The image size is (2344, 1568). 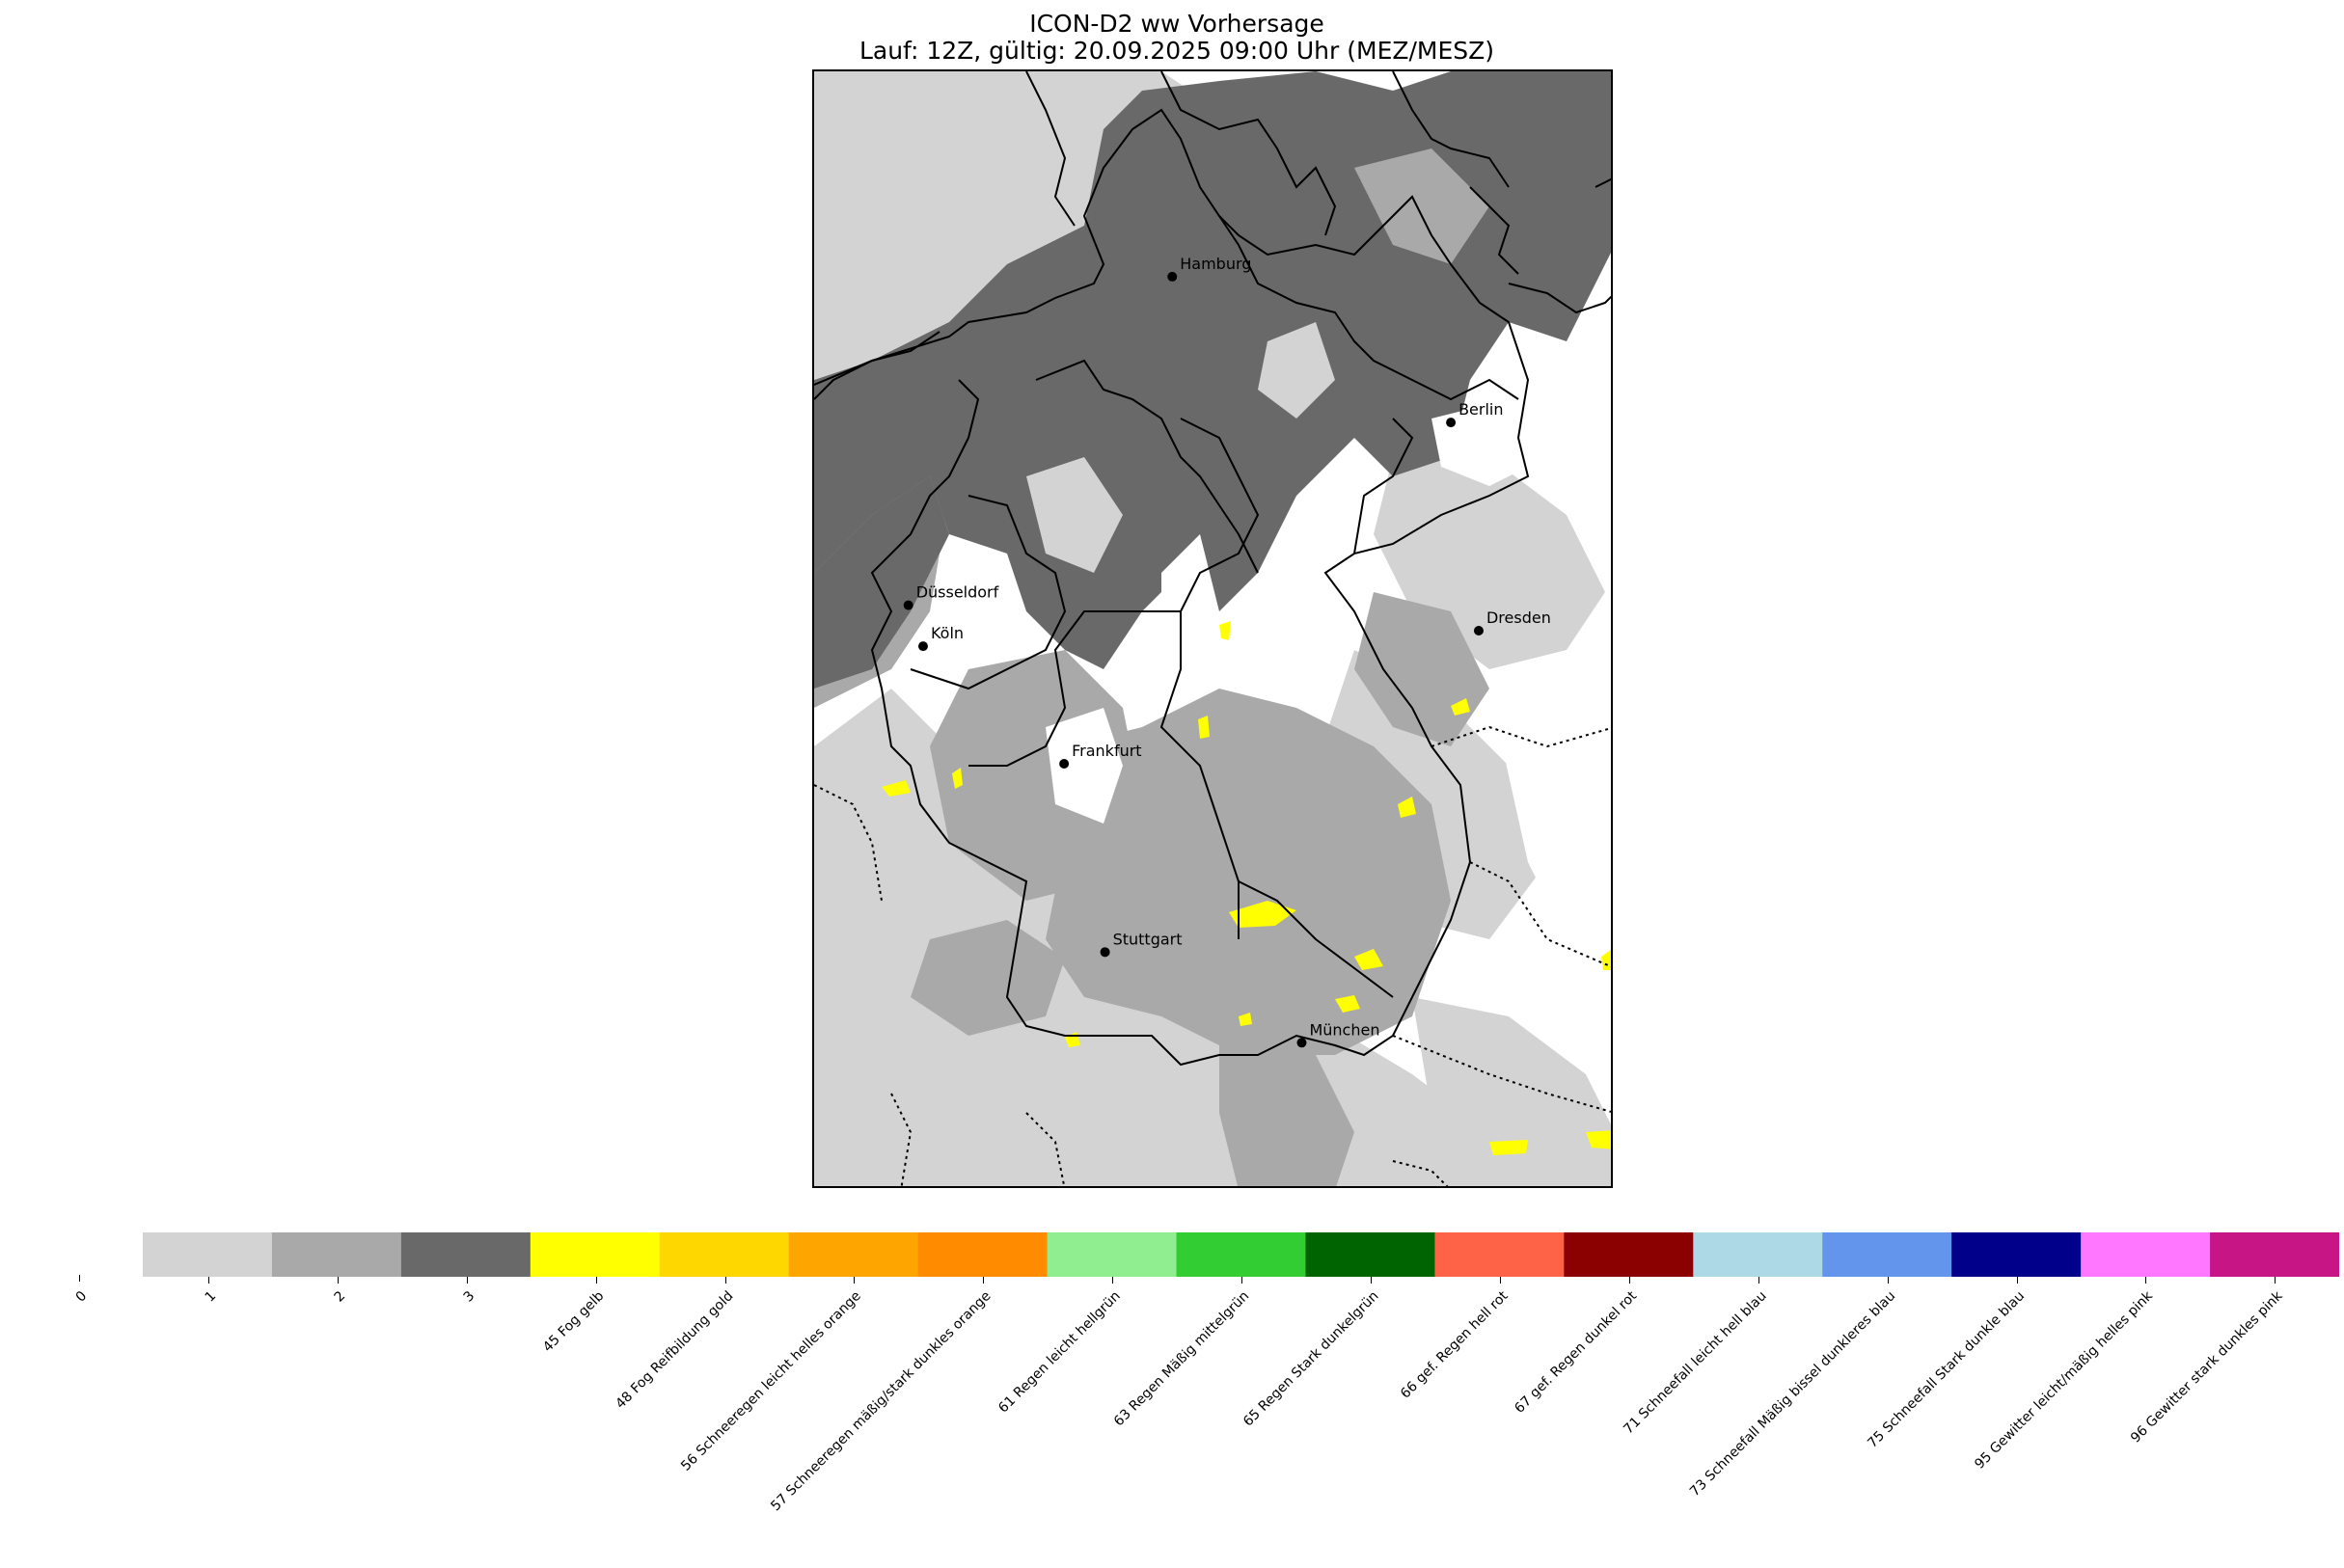 I want to click on colorbar, so click(x=1241, y=1254).